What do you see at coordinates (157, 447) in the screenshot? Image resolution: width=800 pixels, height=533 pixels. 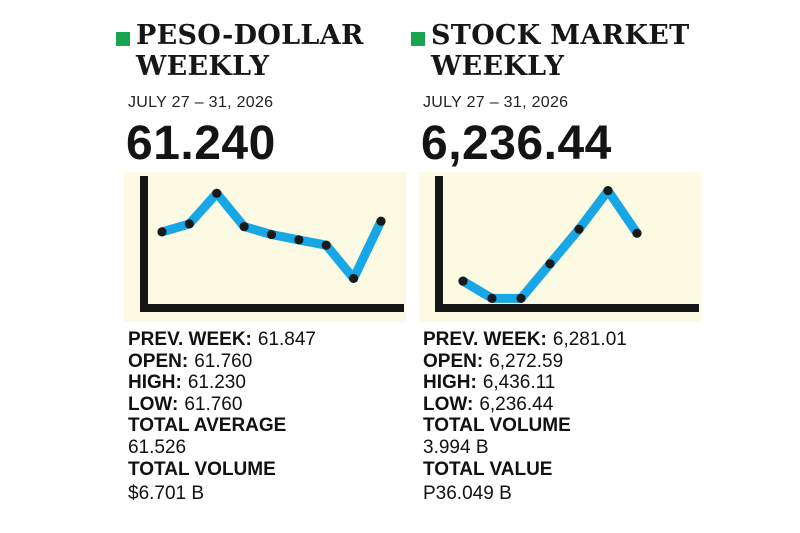 I see `total-average-value: 61.526` at bounding box center [157, 447].